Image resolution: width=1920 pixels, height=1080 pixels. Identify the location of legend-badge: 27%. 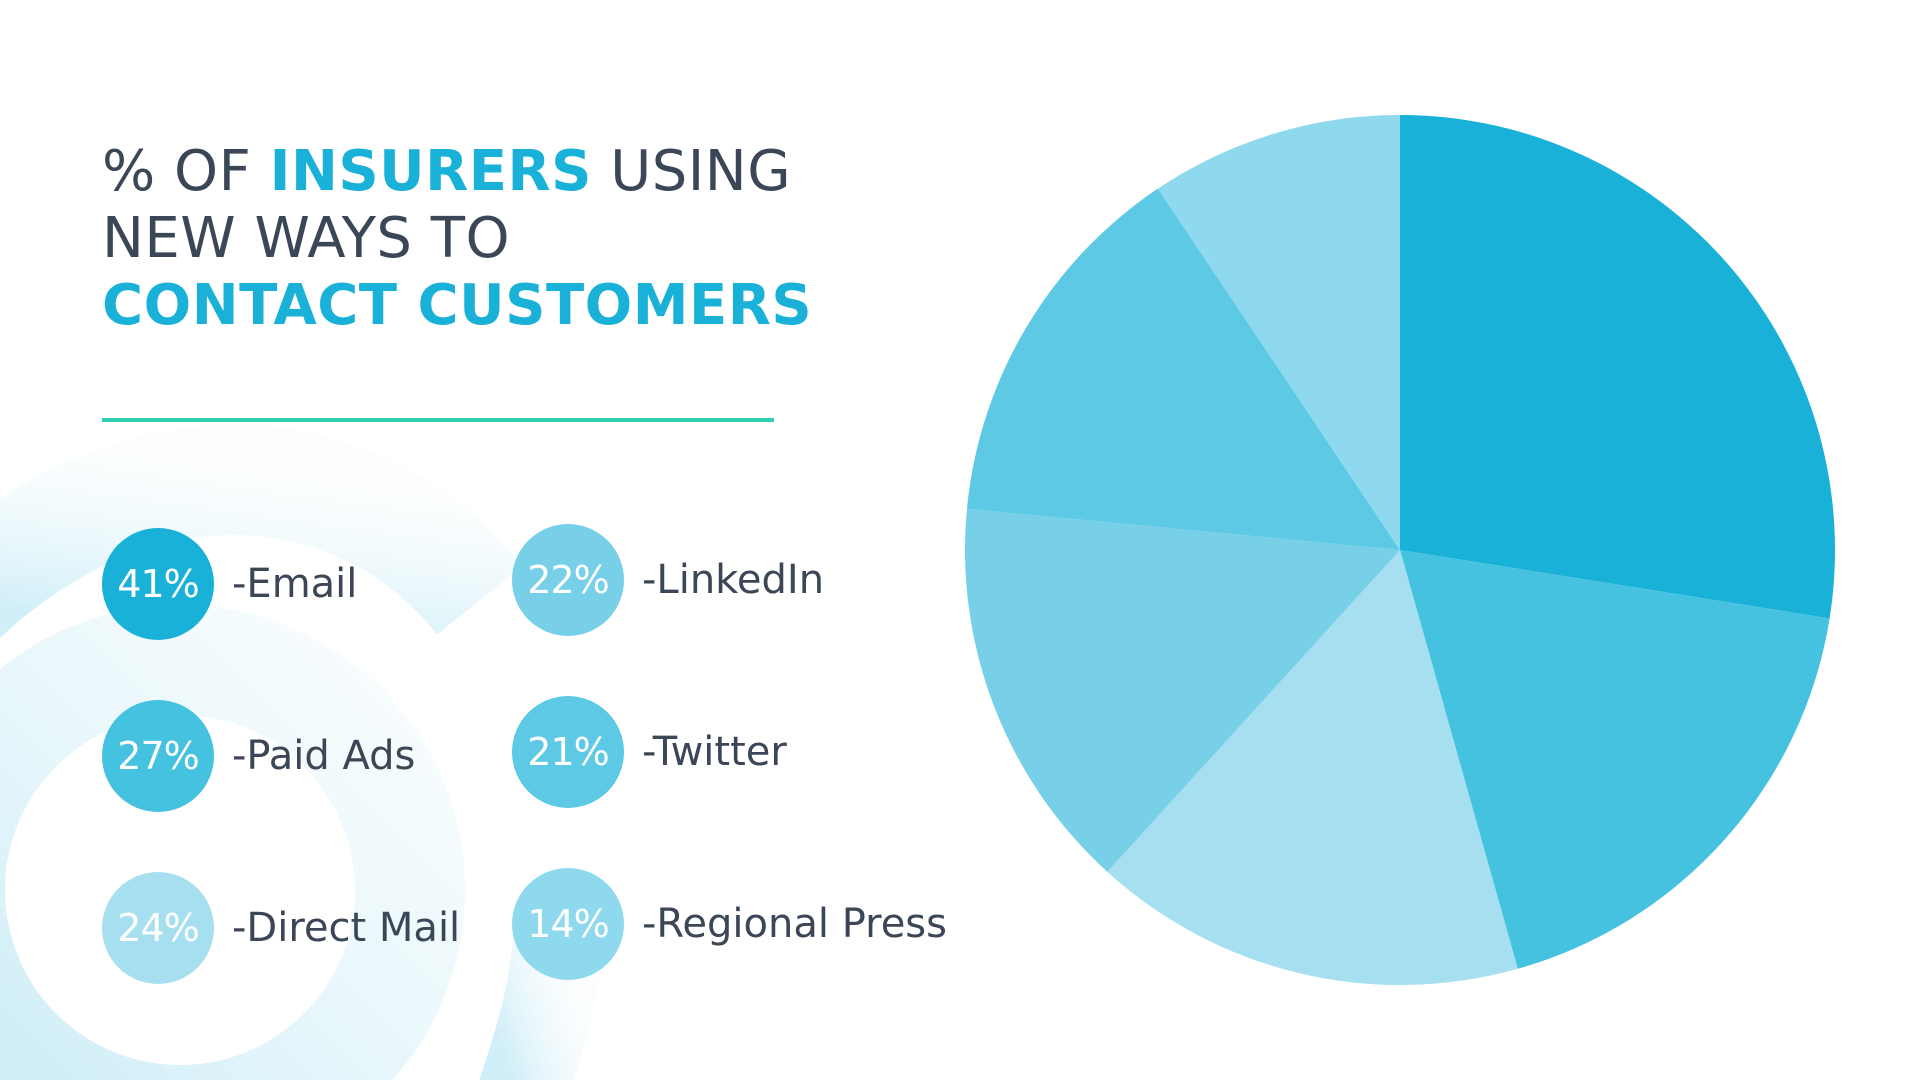
(158, 756).